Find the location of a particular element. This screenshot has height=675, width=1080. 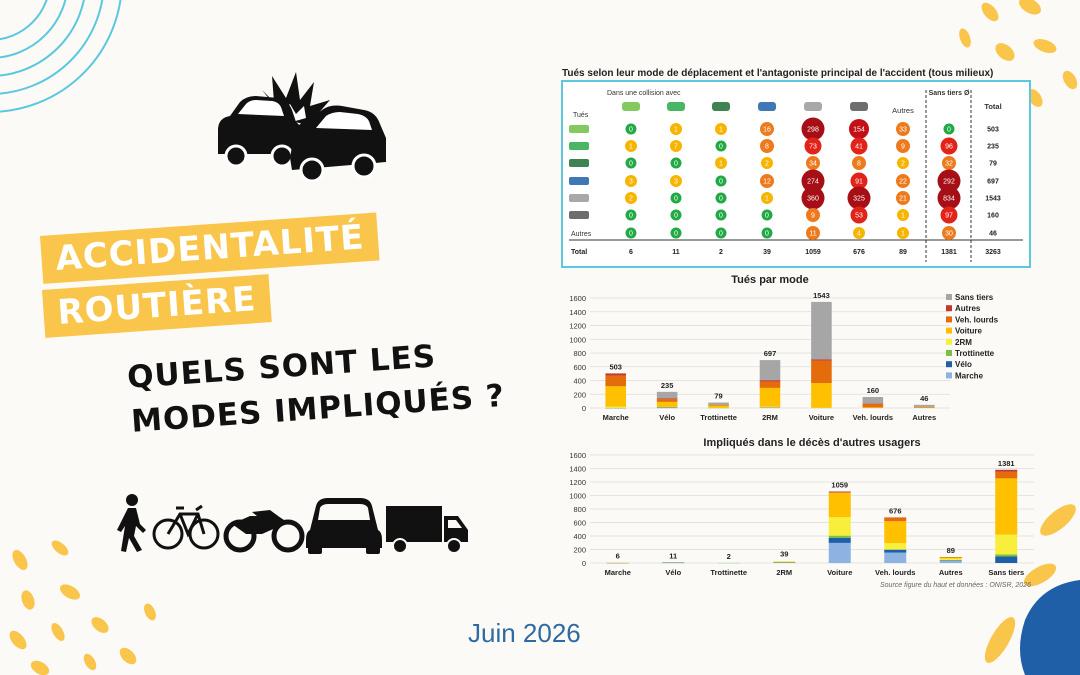

y-tick-label: 0 is located at coordinates (584, 408).